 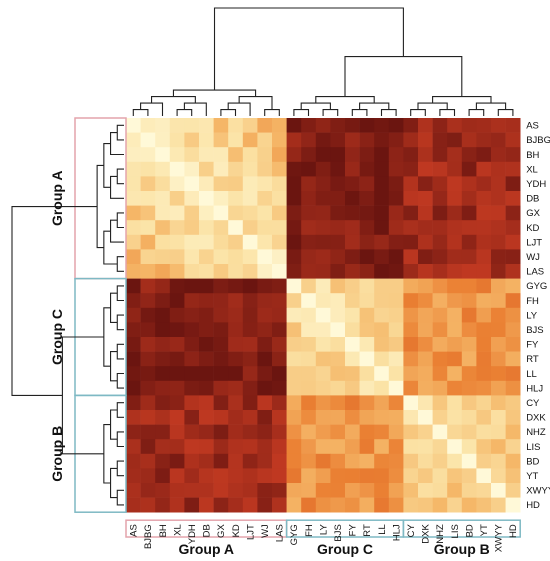 I want to click on row-tick-label: DXK, so click(x=536, y=418).